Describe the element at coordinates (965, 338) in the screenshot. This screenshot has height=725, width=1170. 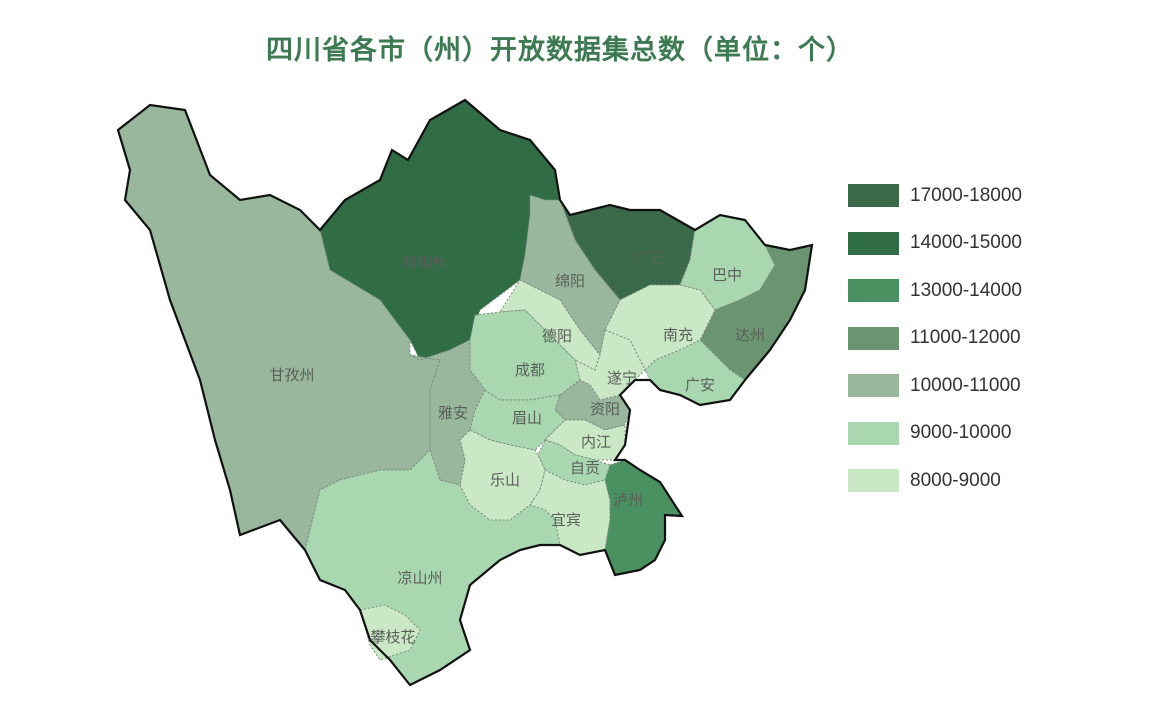
I see `legend-label: 11000-12000` at that location.